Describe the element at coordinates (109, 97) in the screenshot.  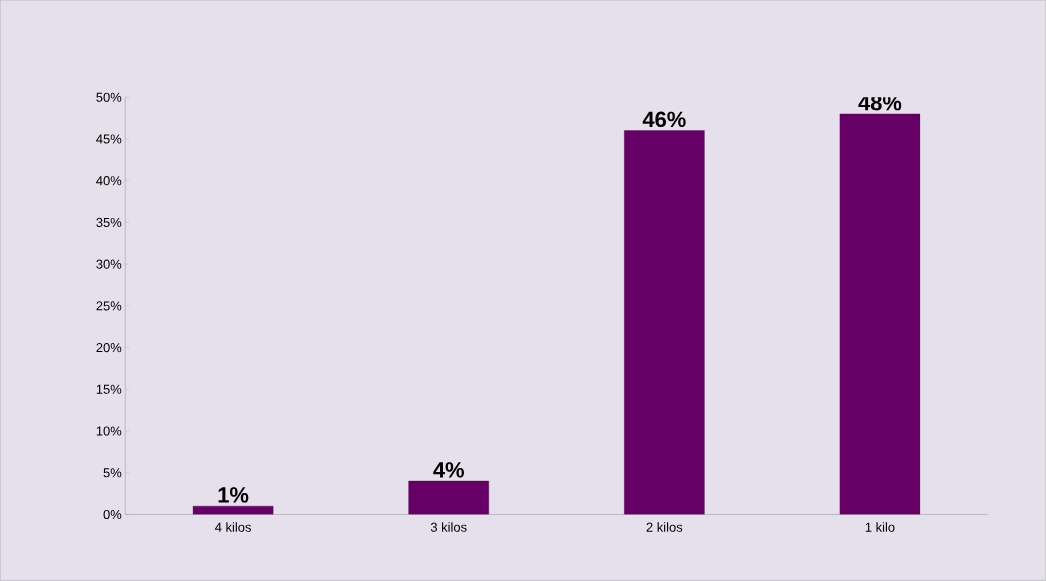
I see `y-tick-label: 50%` at that location.